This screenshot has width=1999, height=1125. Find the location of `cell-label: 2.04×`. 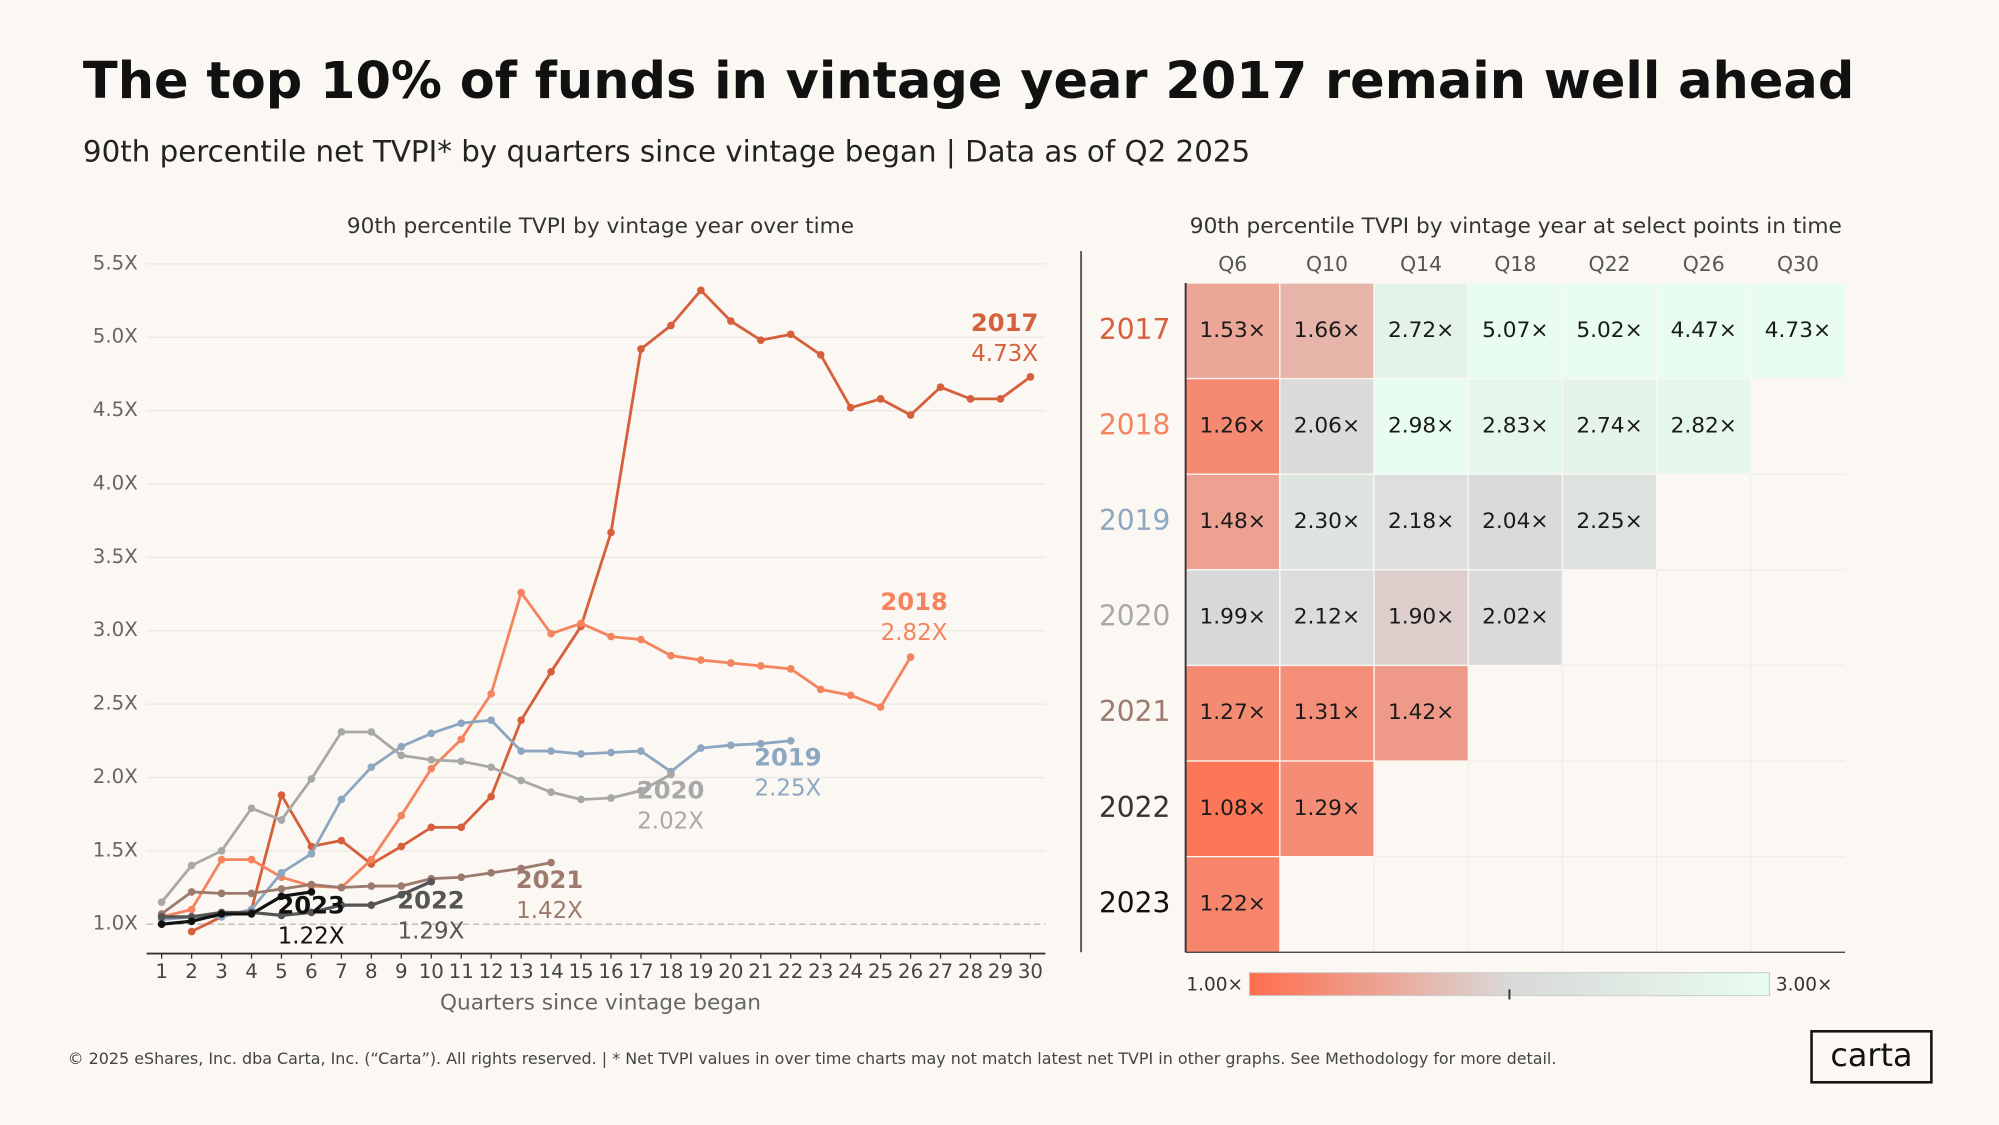

cell-label: 2.04× is located at coordinates (1515, 521).